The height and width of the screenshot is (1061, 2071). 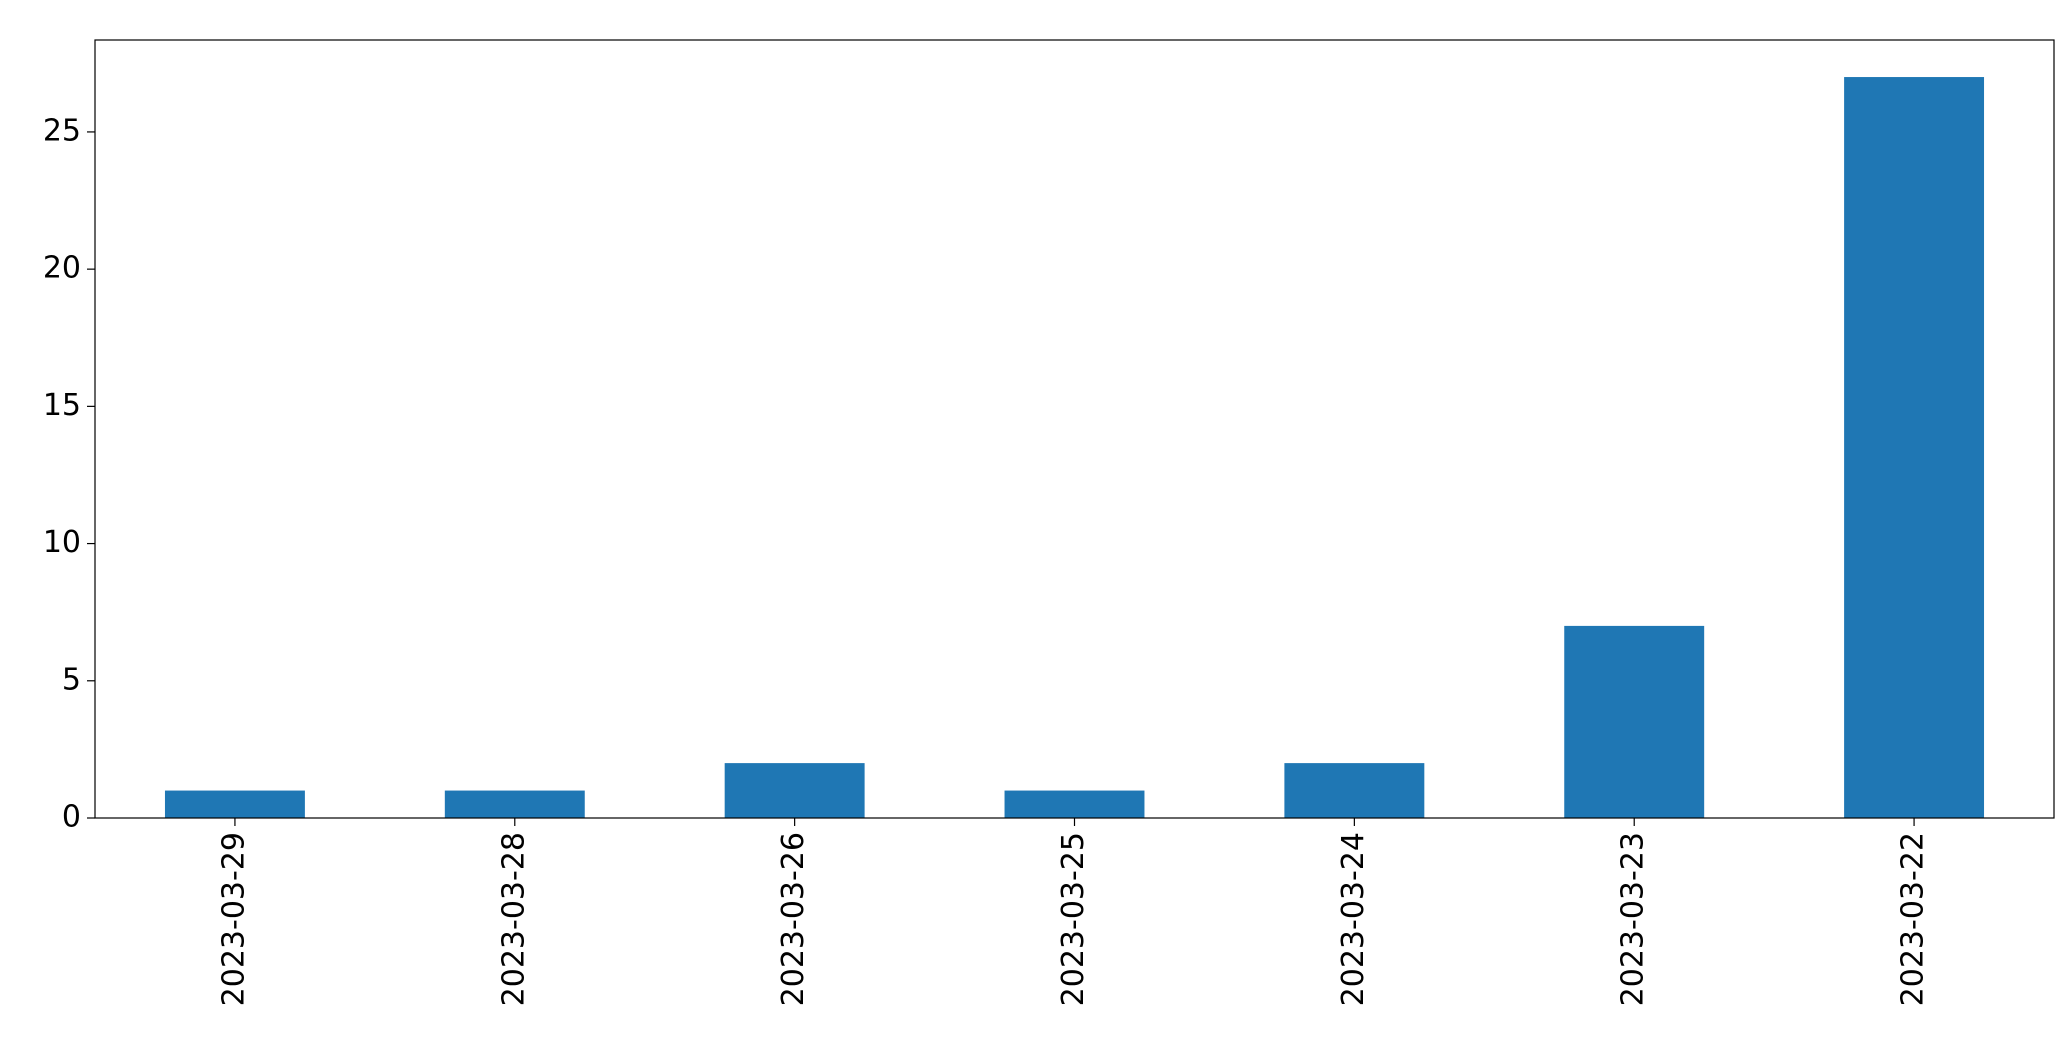 What do you see at coordinates (71, 817) in the screenshot?
I see `y-tick-label: 0` at bounding box center [71, 817].